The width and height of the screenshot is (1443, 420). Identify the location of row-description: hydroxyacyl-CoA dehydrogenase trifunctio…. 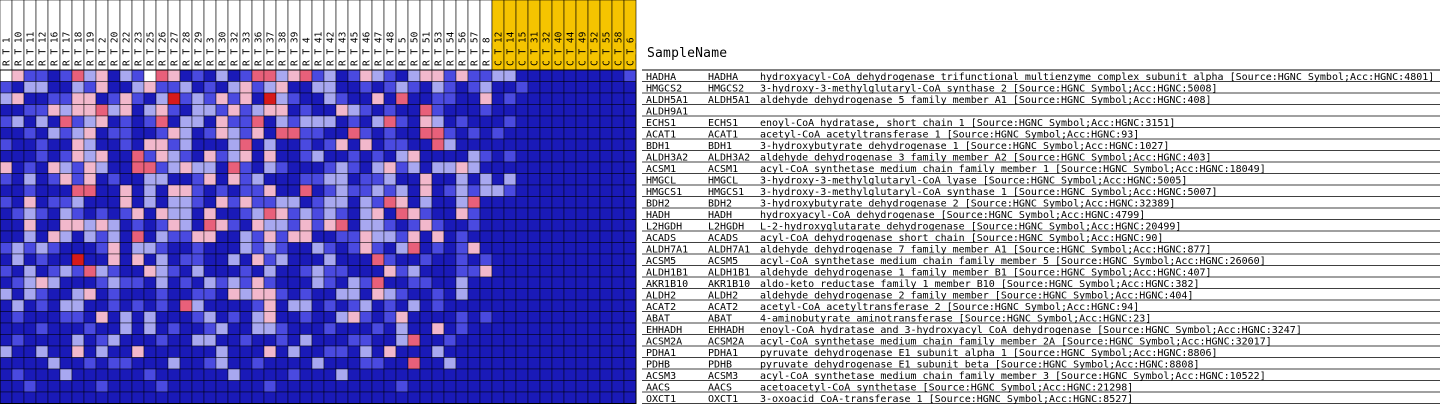
(1097, 77).